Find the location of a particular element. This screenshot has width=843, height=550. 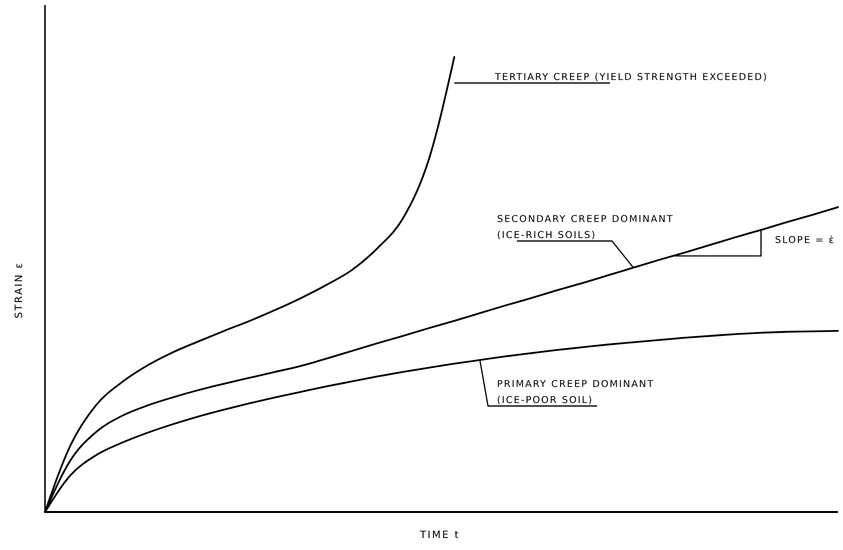

text: PRIMARY CREEP DOMINANT (ICE-POOR SOIL) is located at coordinates (575, 392).